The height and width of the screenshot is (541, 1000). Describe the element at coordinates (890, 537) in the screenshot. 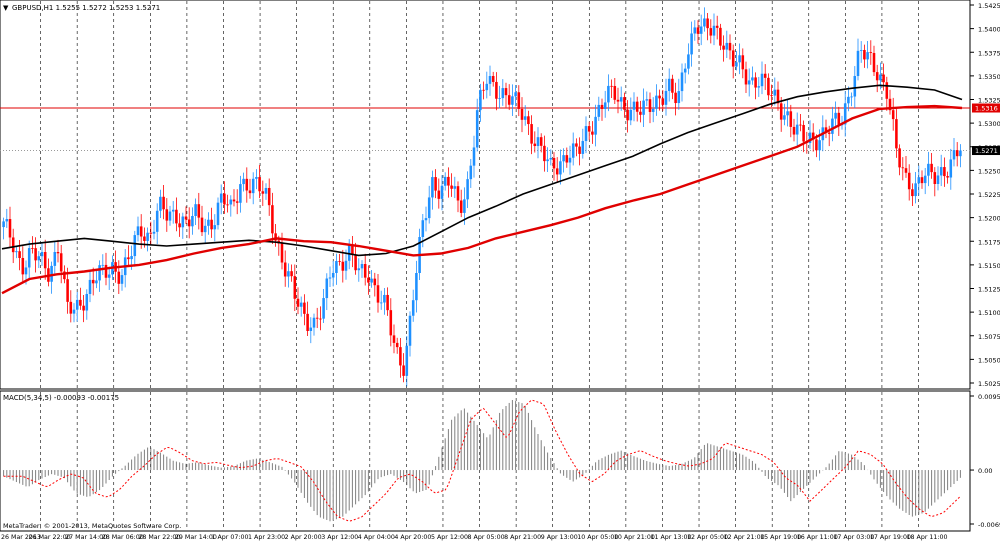

I see `time-tick-label: 17 Apr 19:00` at that location.